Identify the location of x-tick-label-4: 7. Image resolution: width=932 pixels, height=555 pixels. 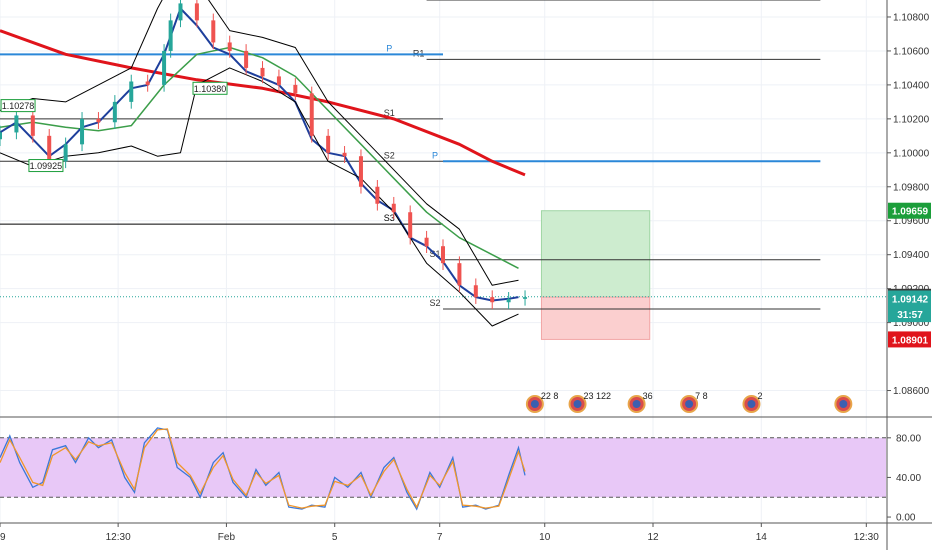
(440, 537).